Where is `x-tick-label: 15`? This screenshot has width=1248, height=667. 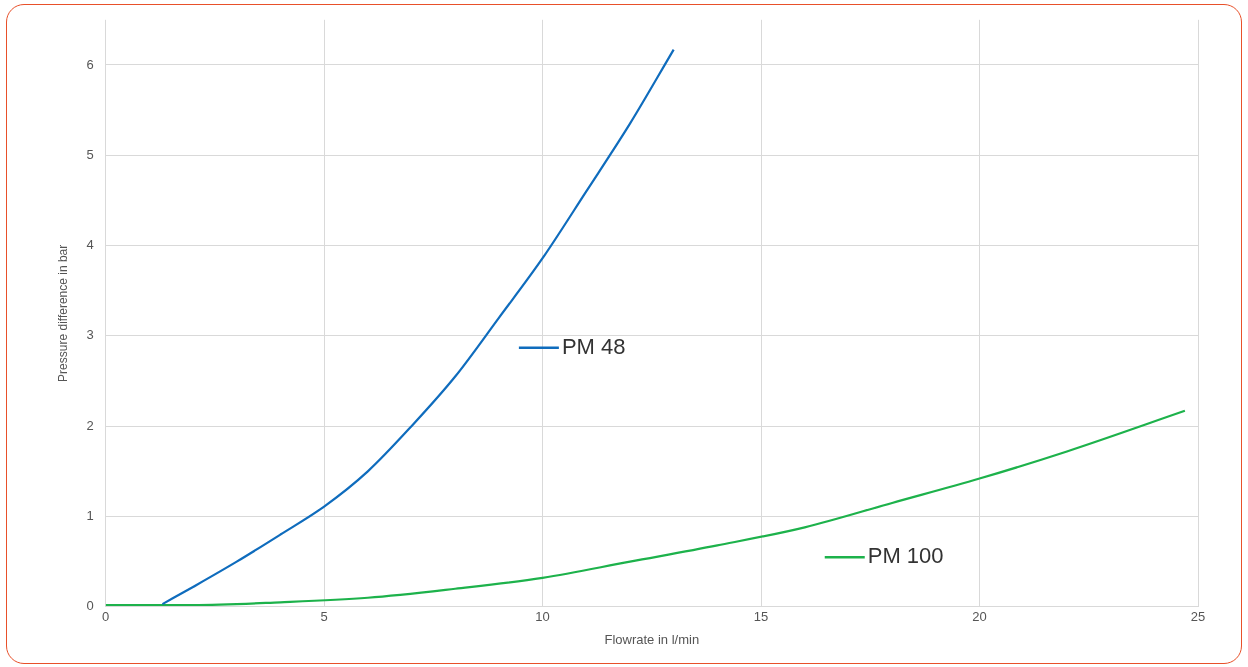 x-tick-label: 15 is located at coordinates (761, 617).